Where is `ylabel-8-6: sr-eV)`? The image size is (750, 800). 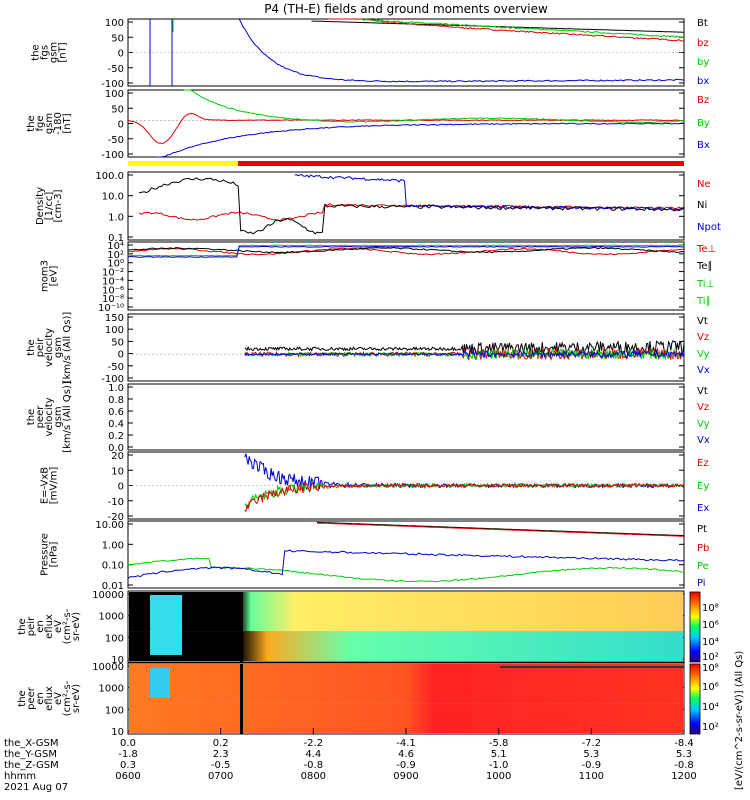
ylabel-8-6: sr-eV) is located at coordinates (76, 626).